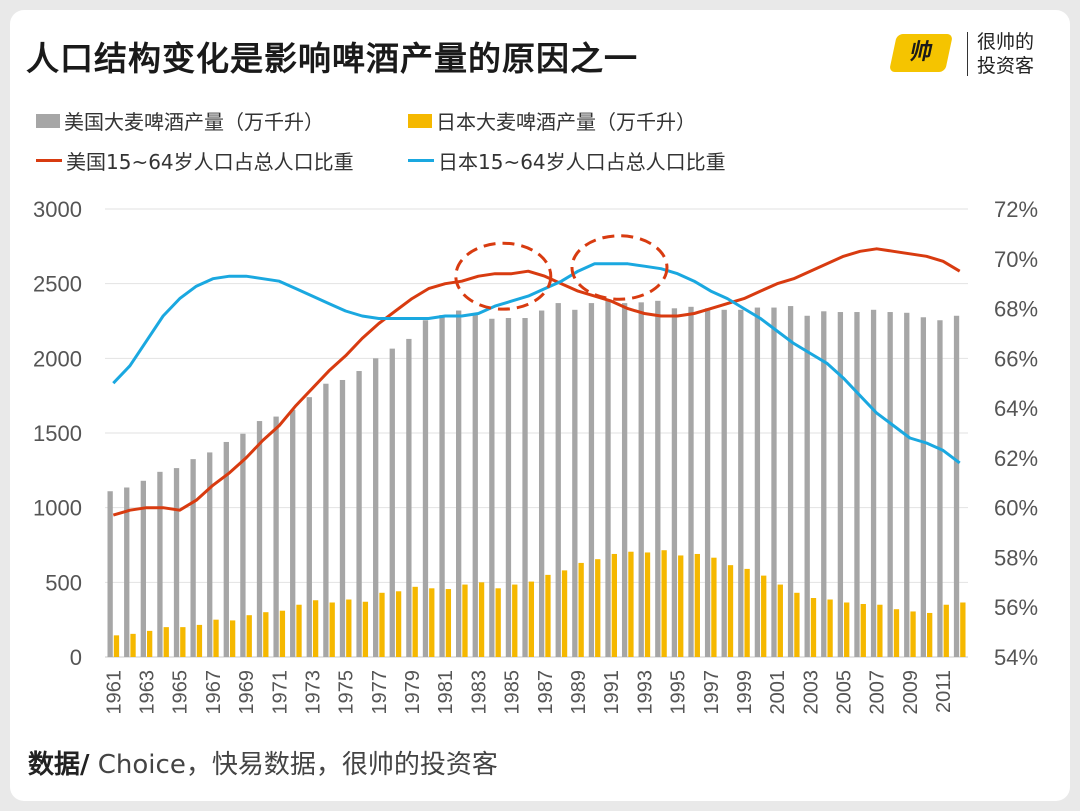  Describe the element at coordinates (679, 692) in the screenshot. I see `x-tick-label: 1995` at that location.